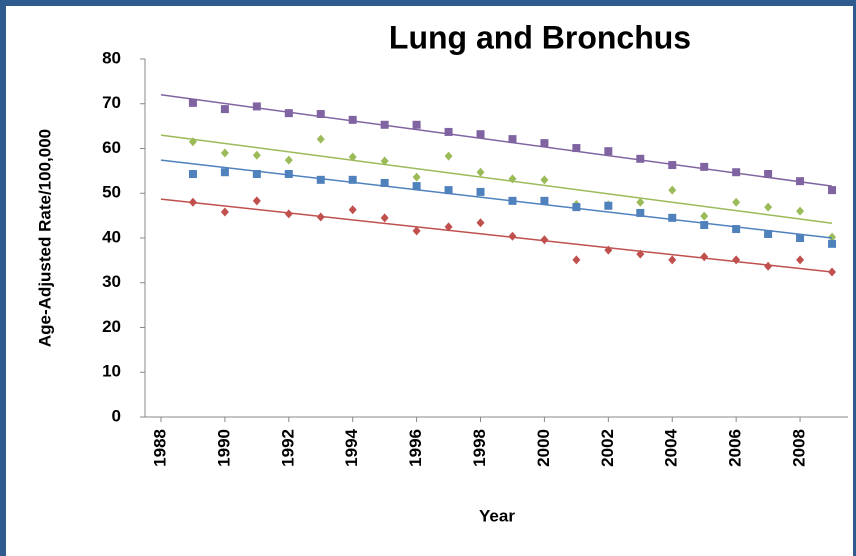 This screenshot has height=556, width=856. I want to click on x-tick-label: 1990, so click(223, 448).